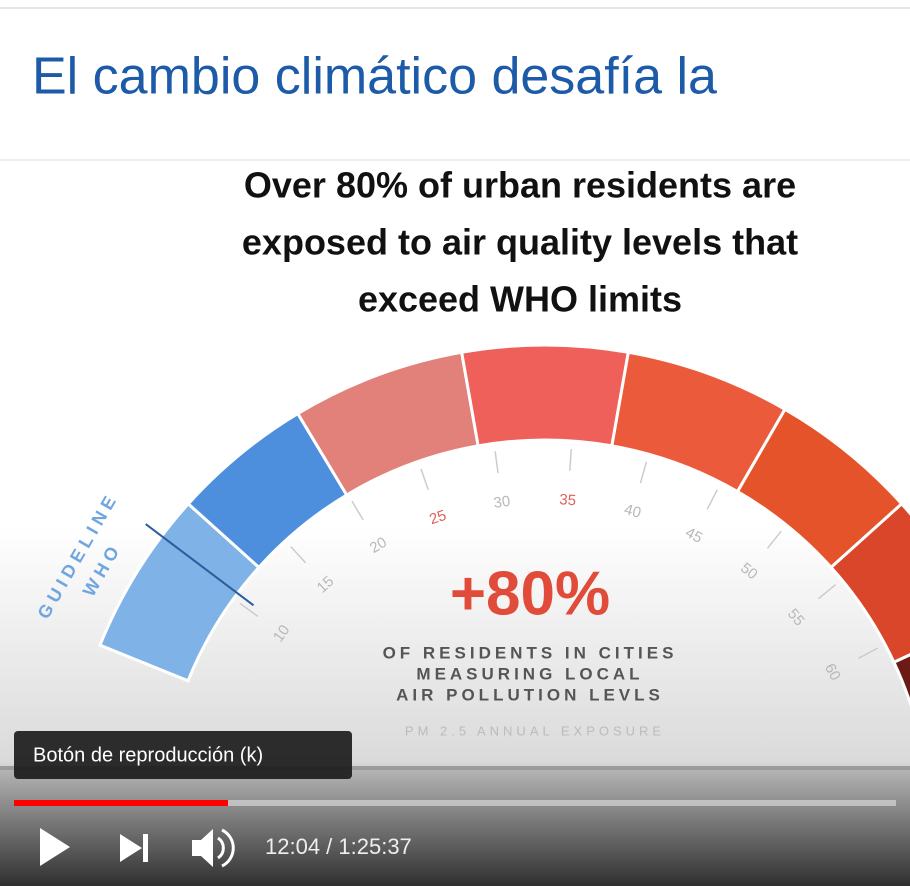 The height and width of the screenshot is (886, 910). Describe the element at coordinates (213, 848) in the screenshot. I see `volume-button` at that location.